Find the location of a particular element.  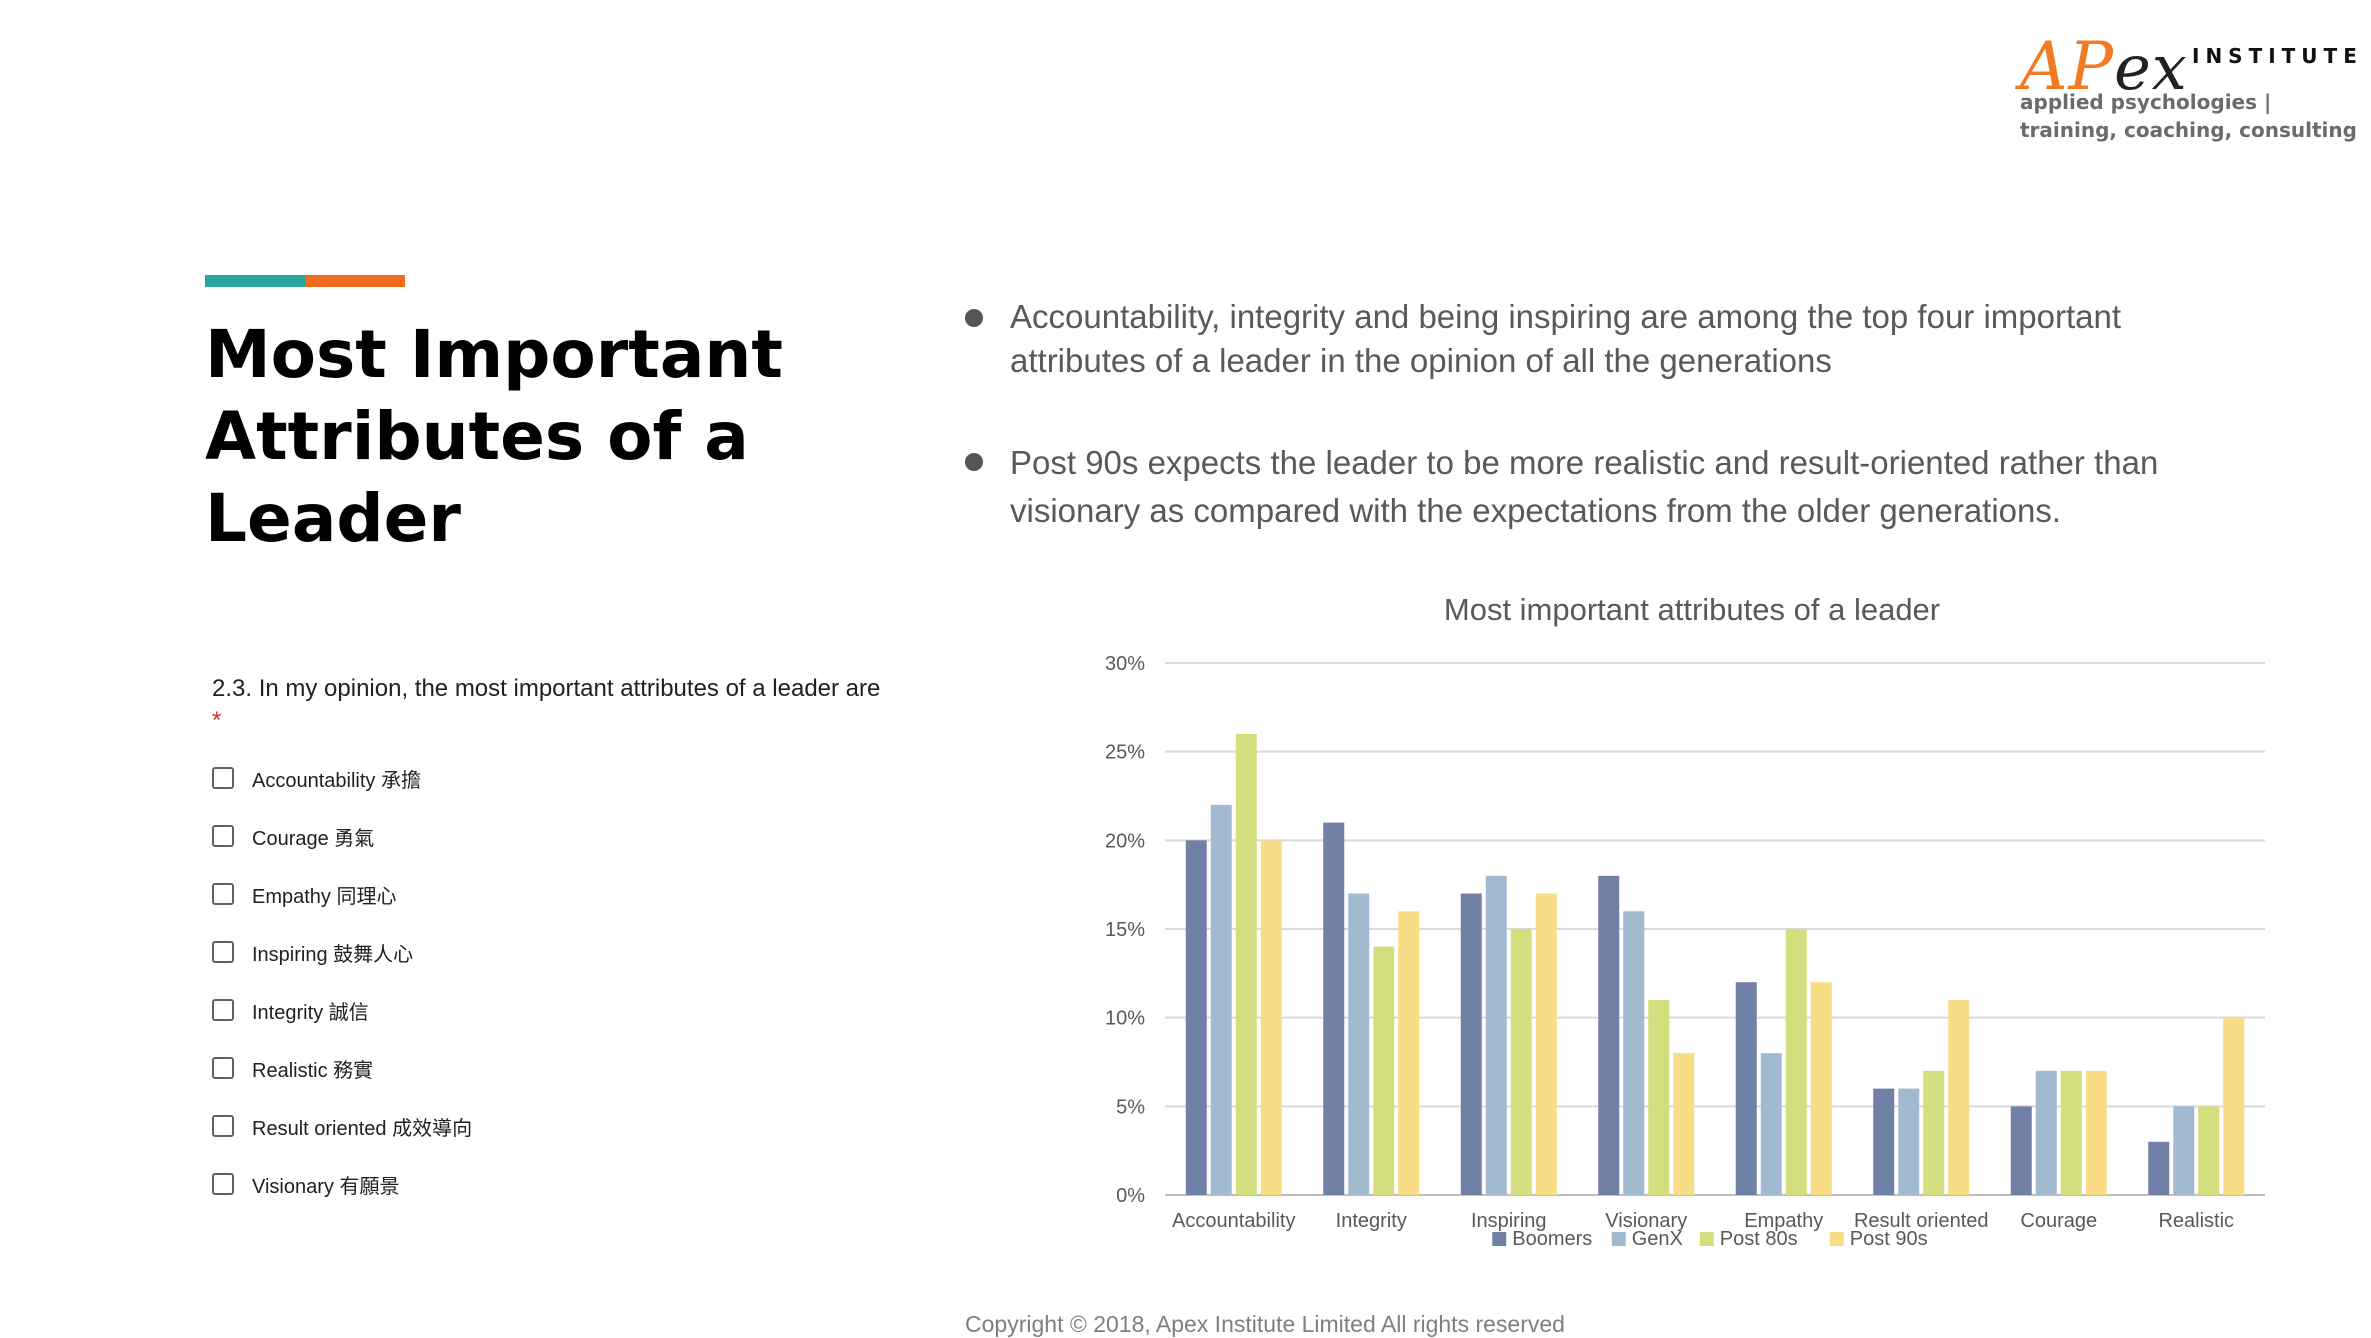

legend-label: Post 90s is located at coordinates (1889, 1239).